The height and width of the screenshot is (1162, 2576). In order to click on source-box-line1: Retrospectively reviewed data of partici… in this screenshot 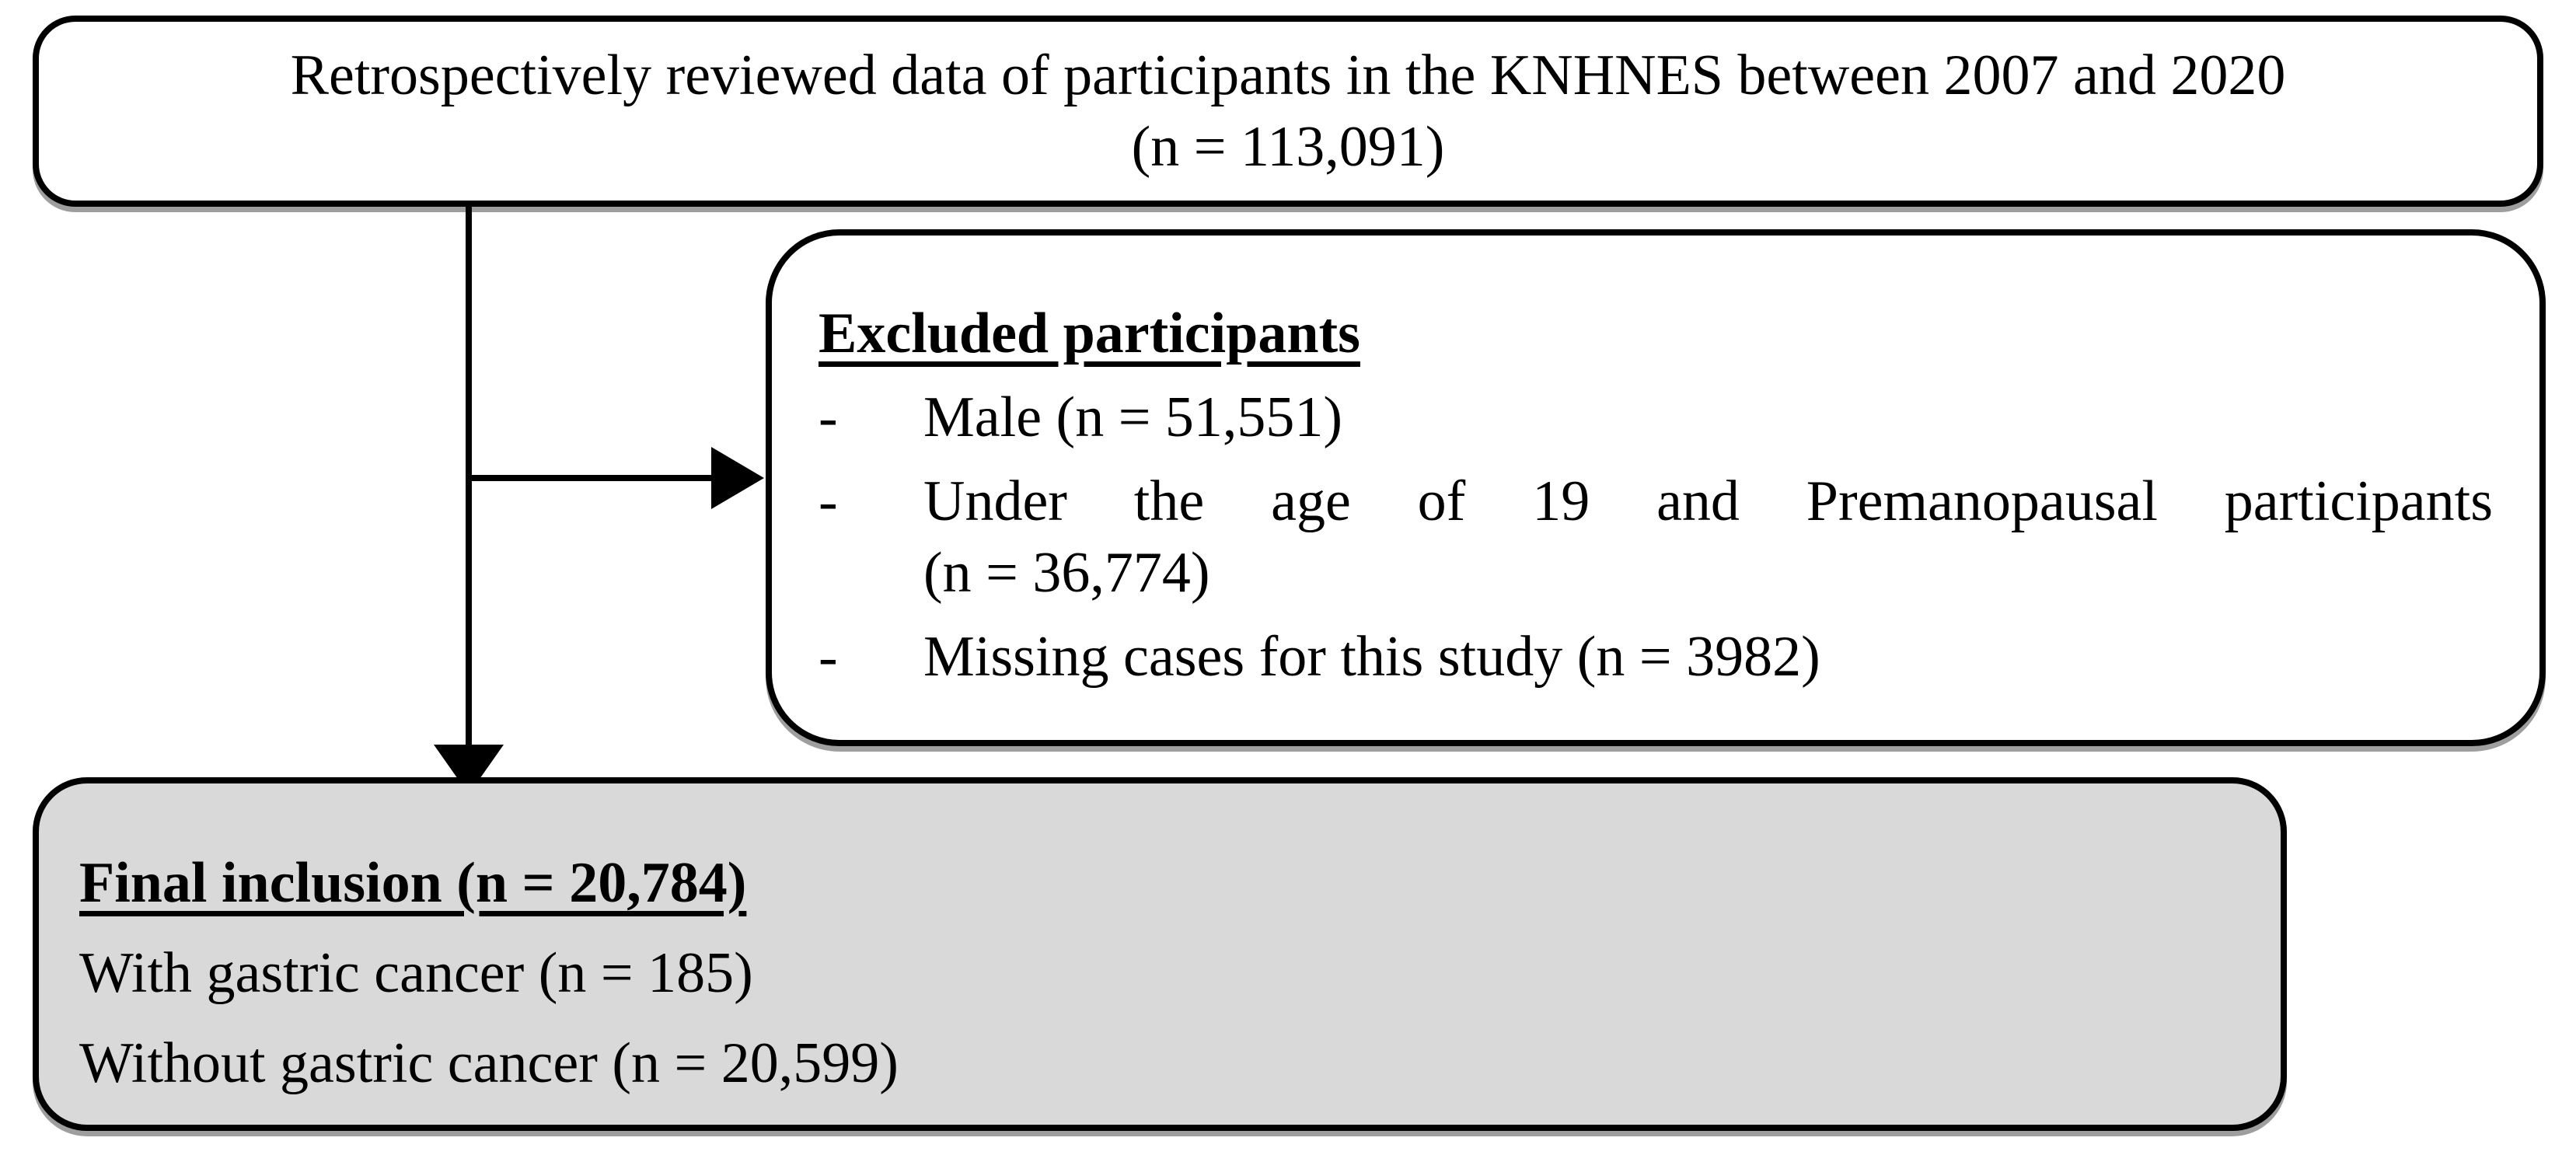, I will do `click(1288, 75)`.